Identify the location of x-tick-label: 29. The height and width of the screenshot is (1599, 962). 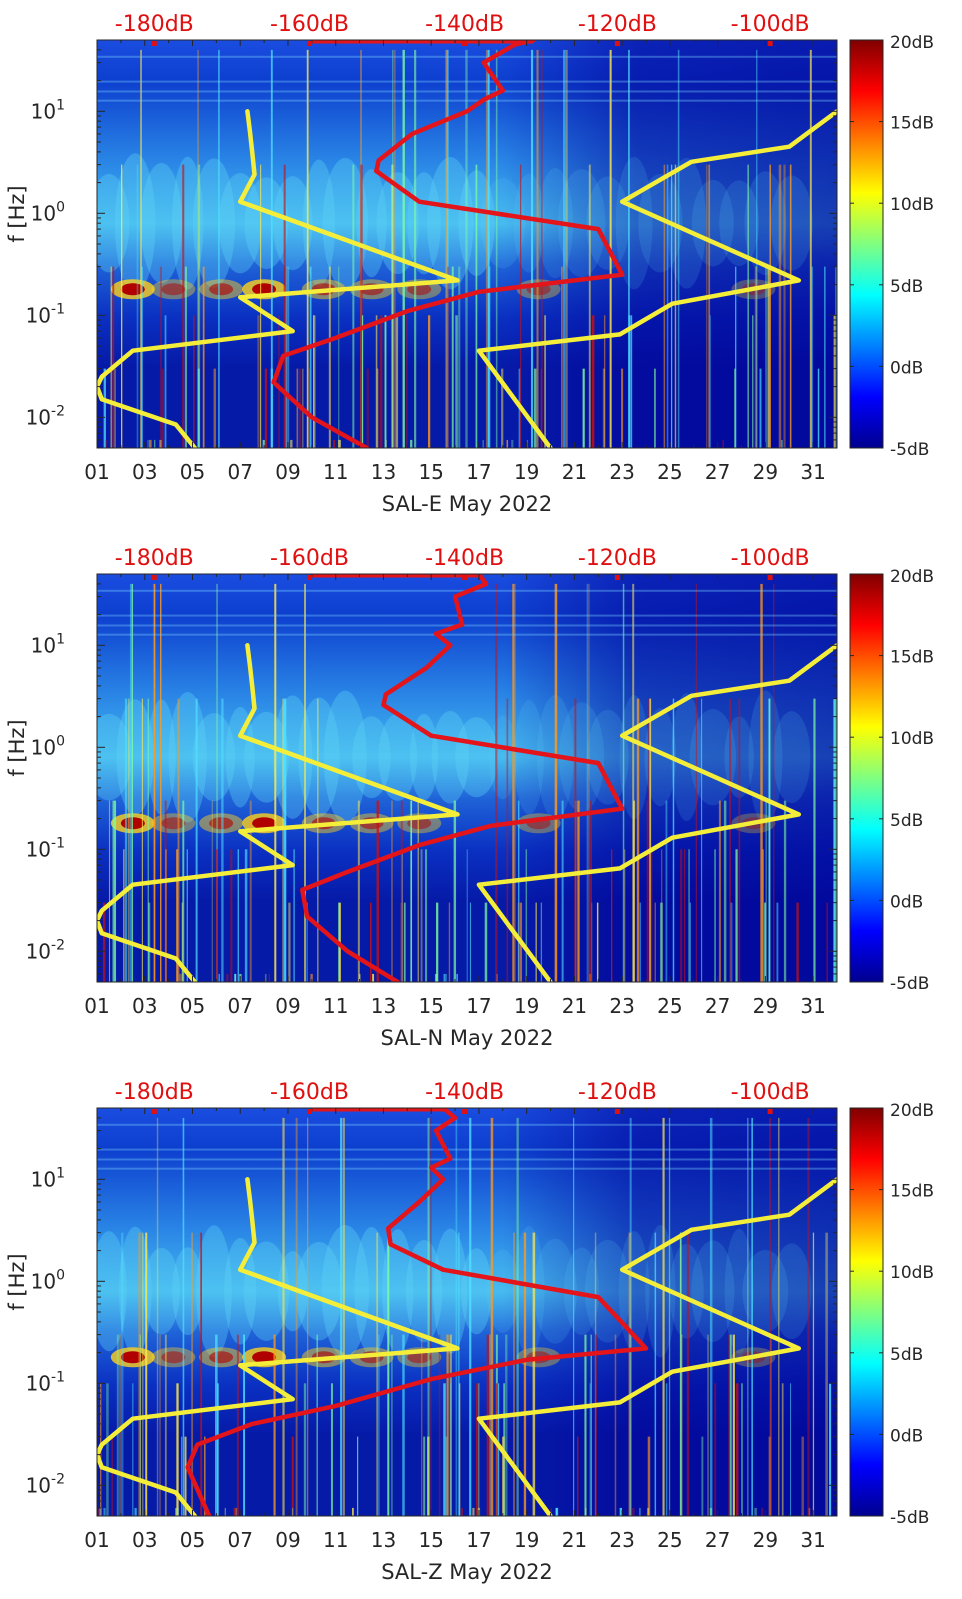
(765, 1006).